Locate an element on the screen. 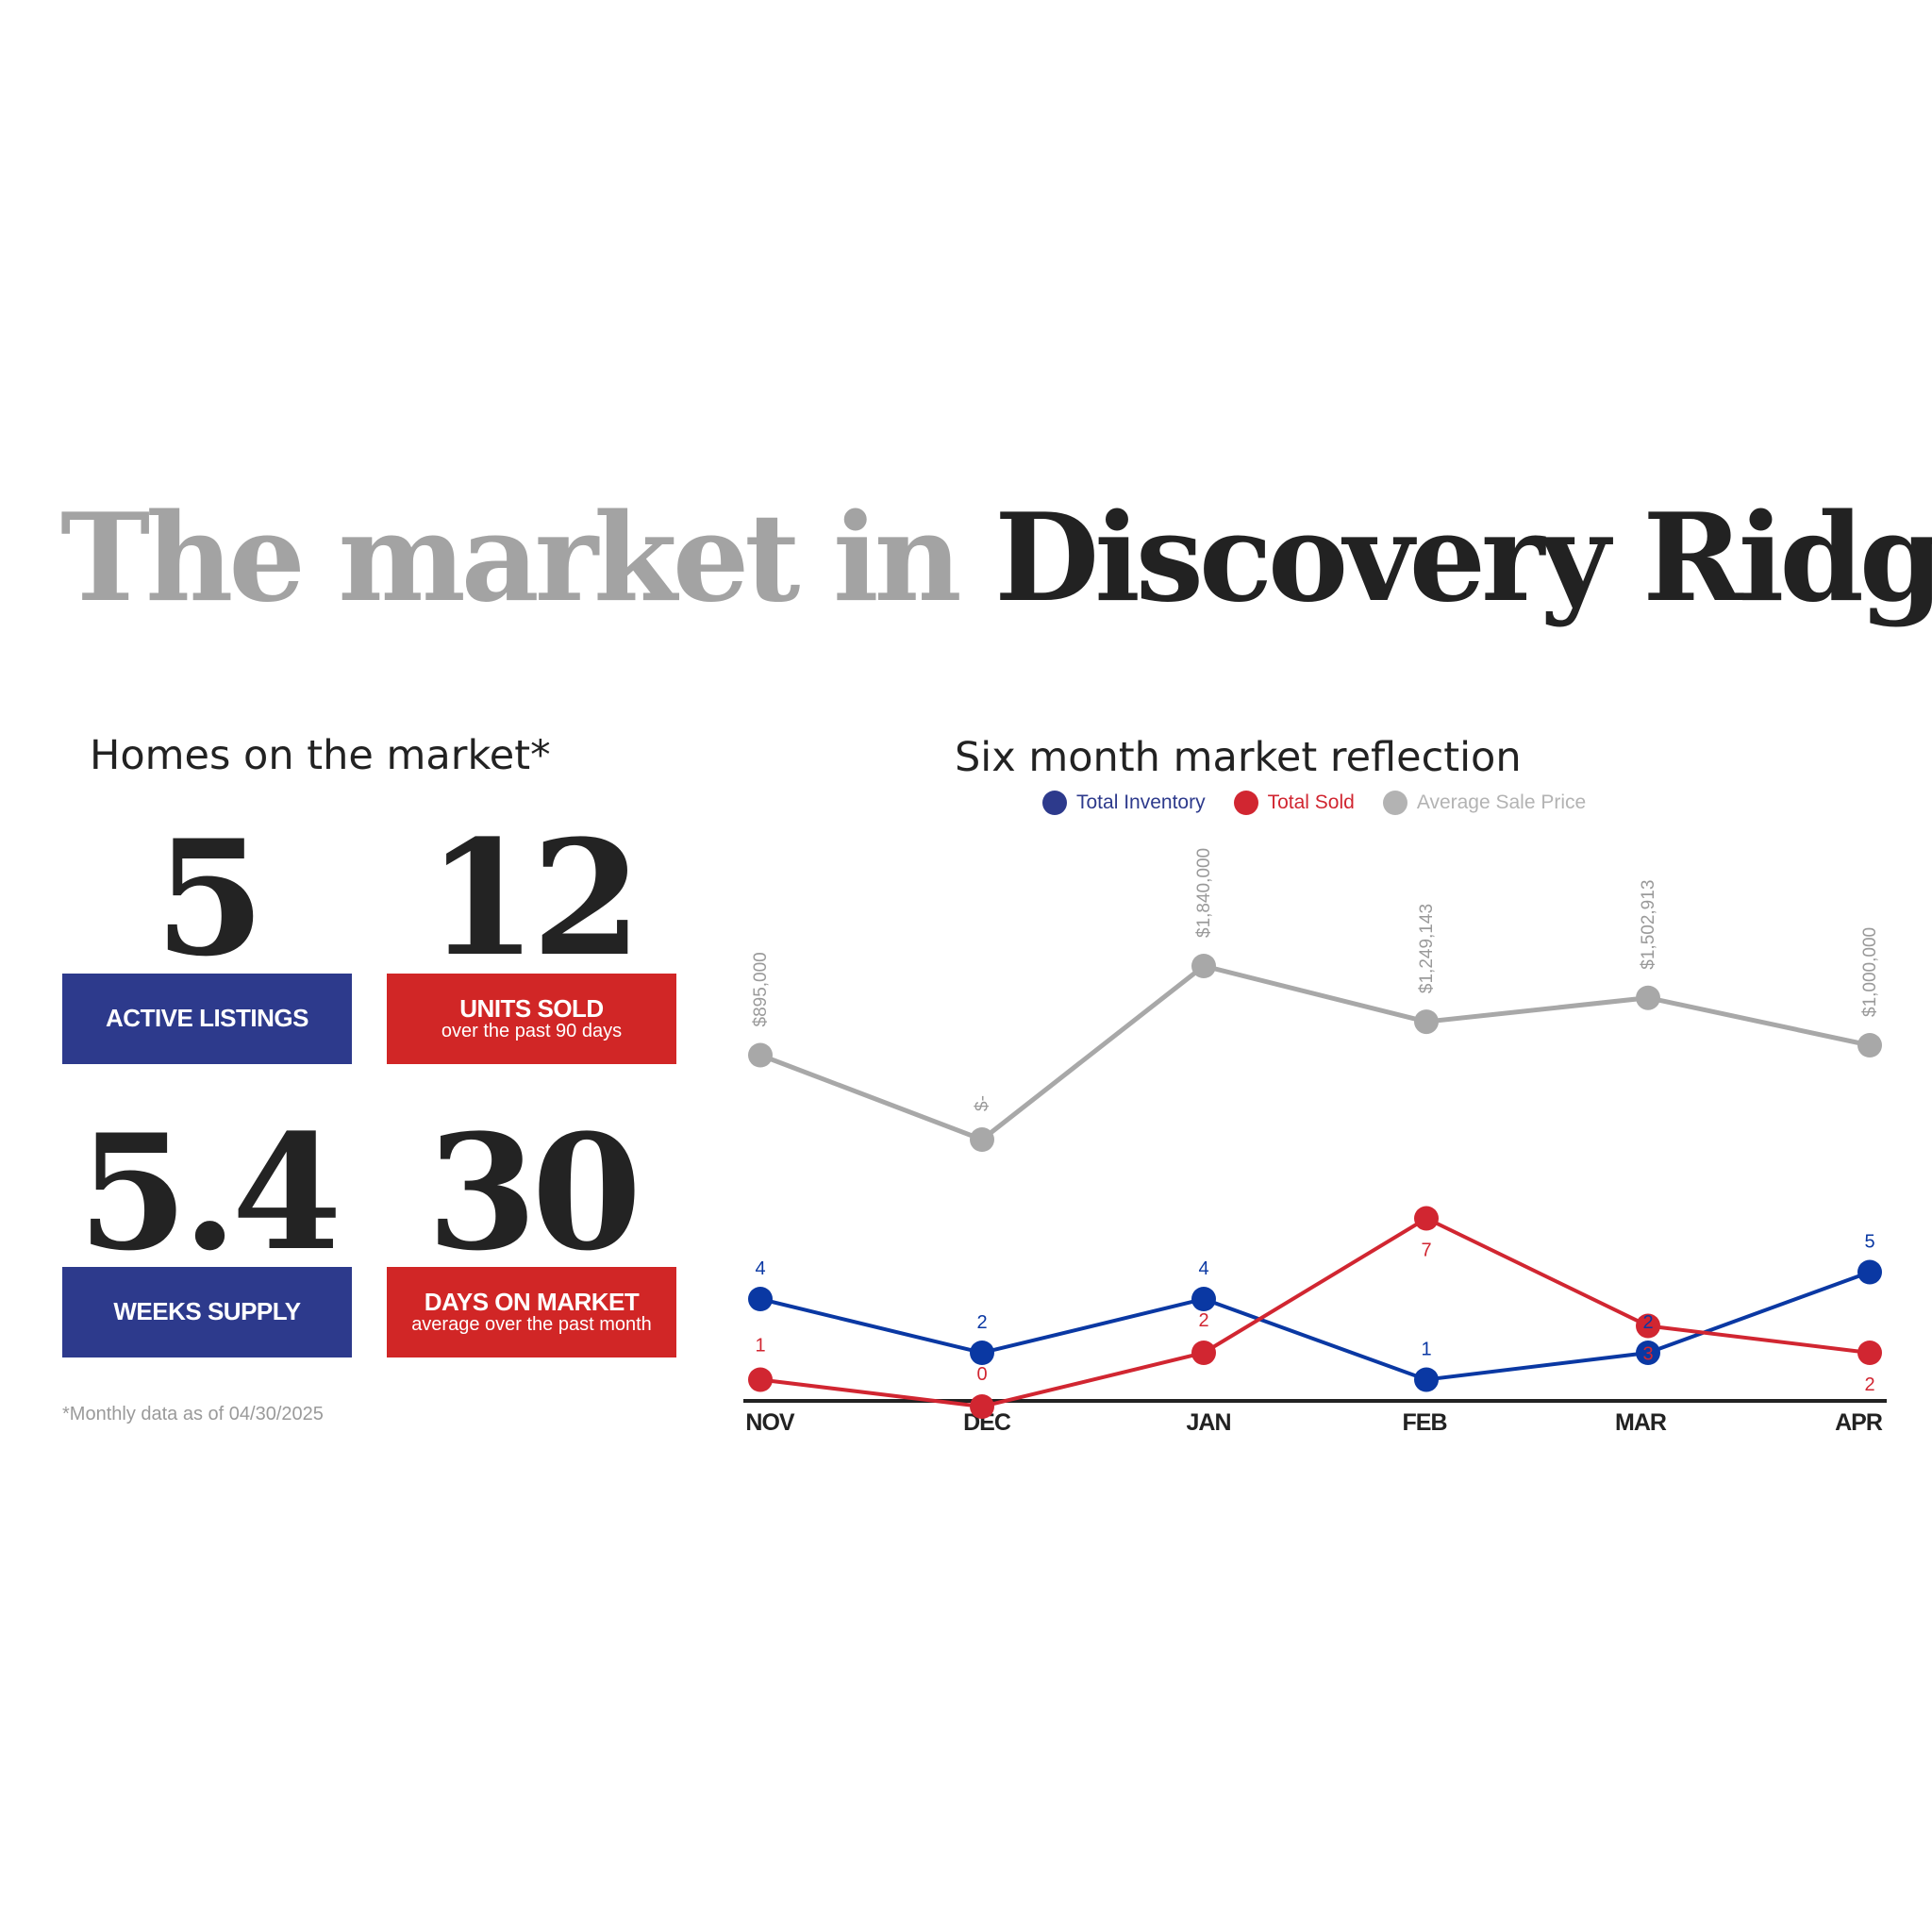 The height and width of the screenshot is (1932, 1932). weeks-supply-value: 5.4 is located at coordinates (209, 1192).